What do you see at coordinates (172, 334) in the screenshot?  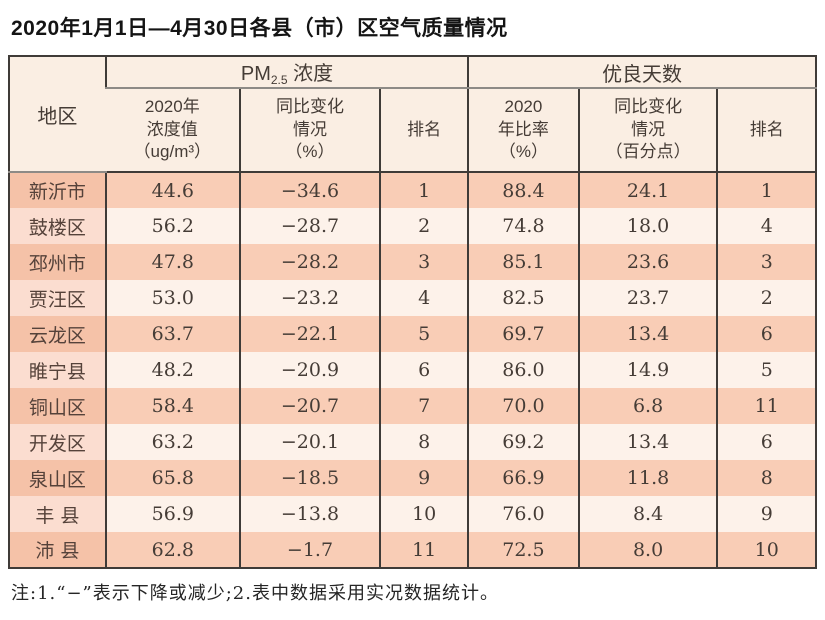 I see `pm-value-cell: 63.7` at bounding box center [172, 334].